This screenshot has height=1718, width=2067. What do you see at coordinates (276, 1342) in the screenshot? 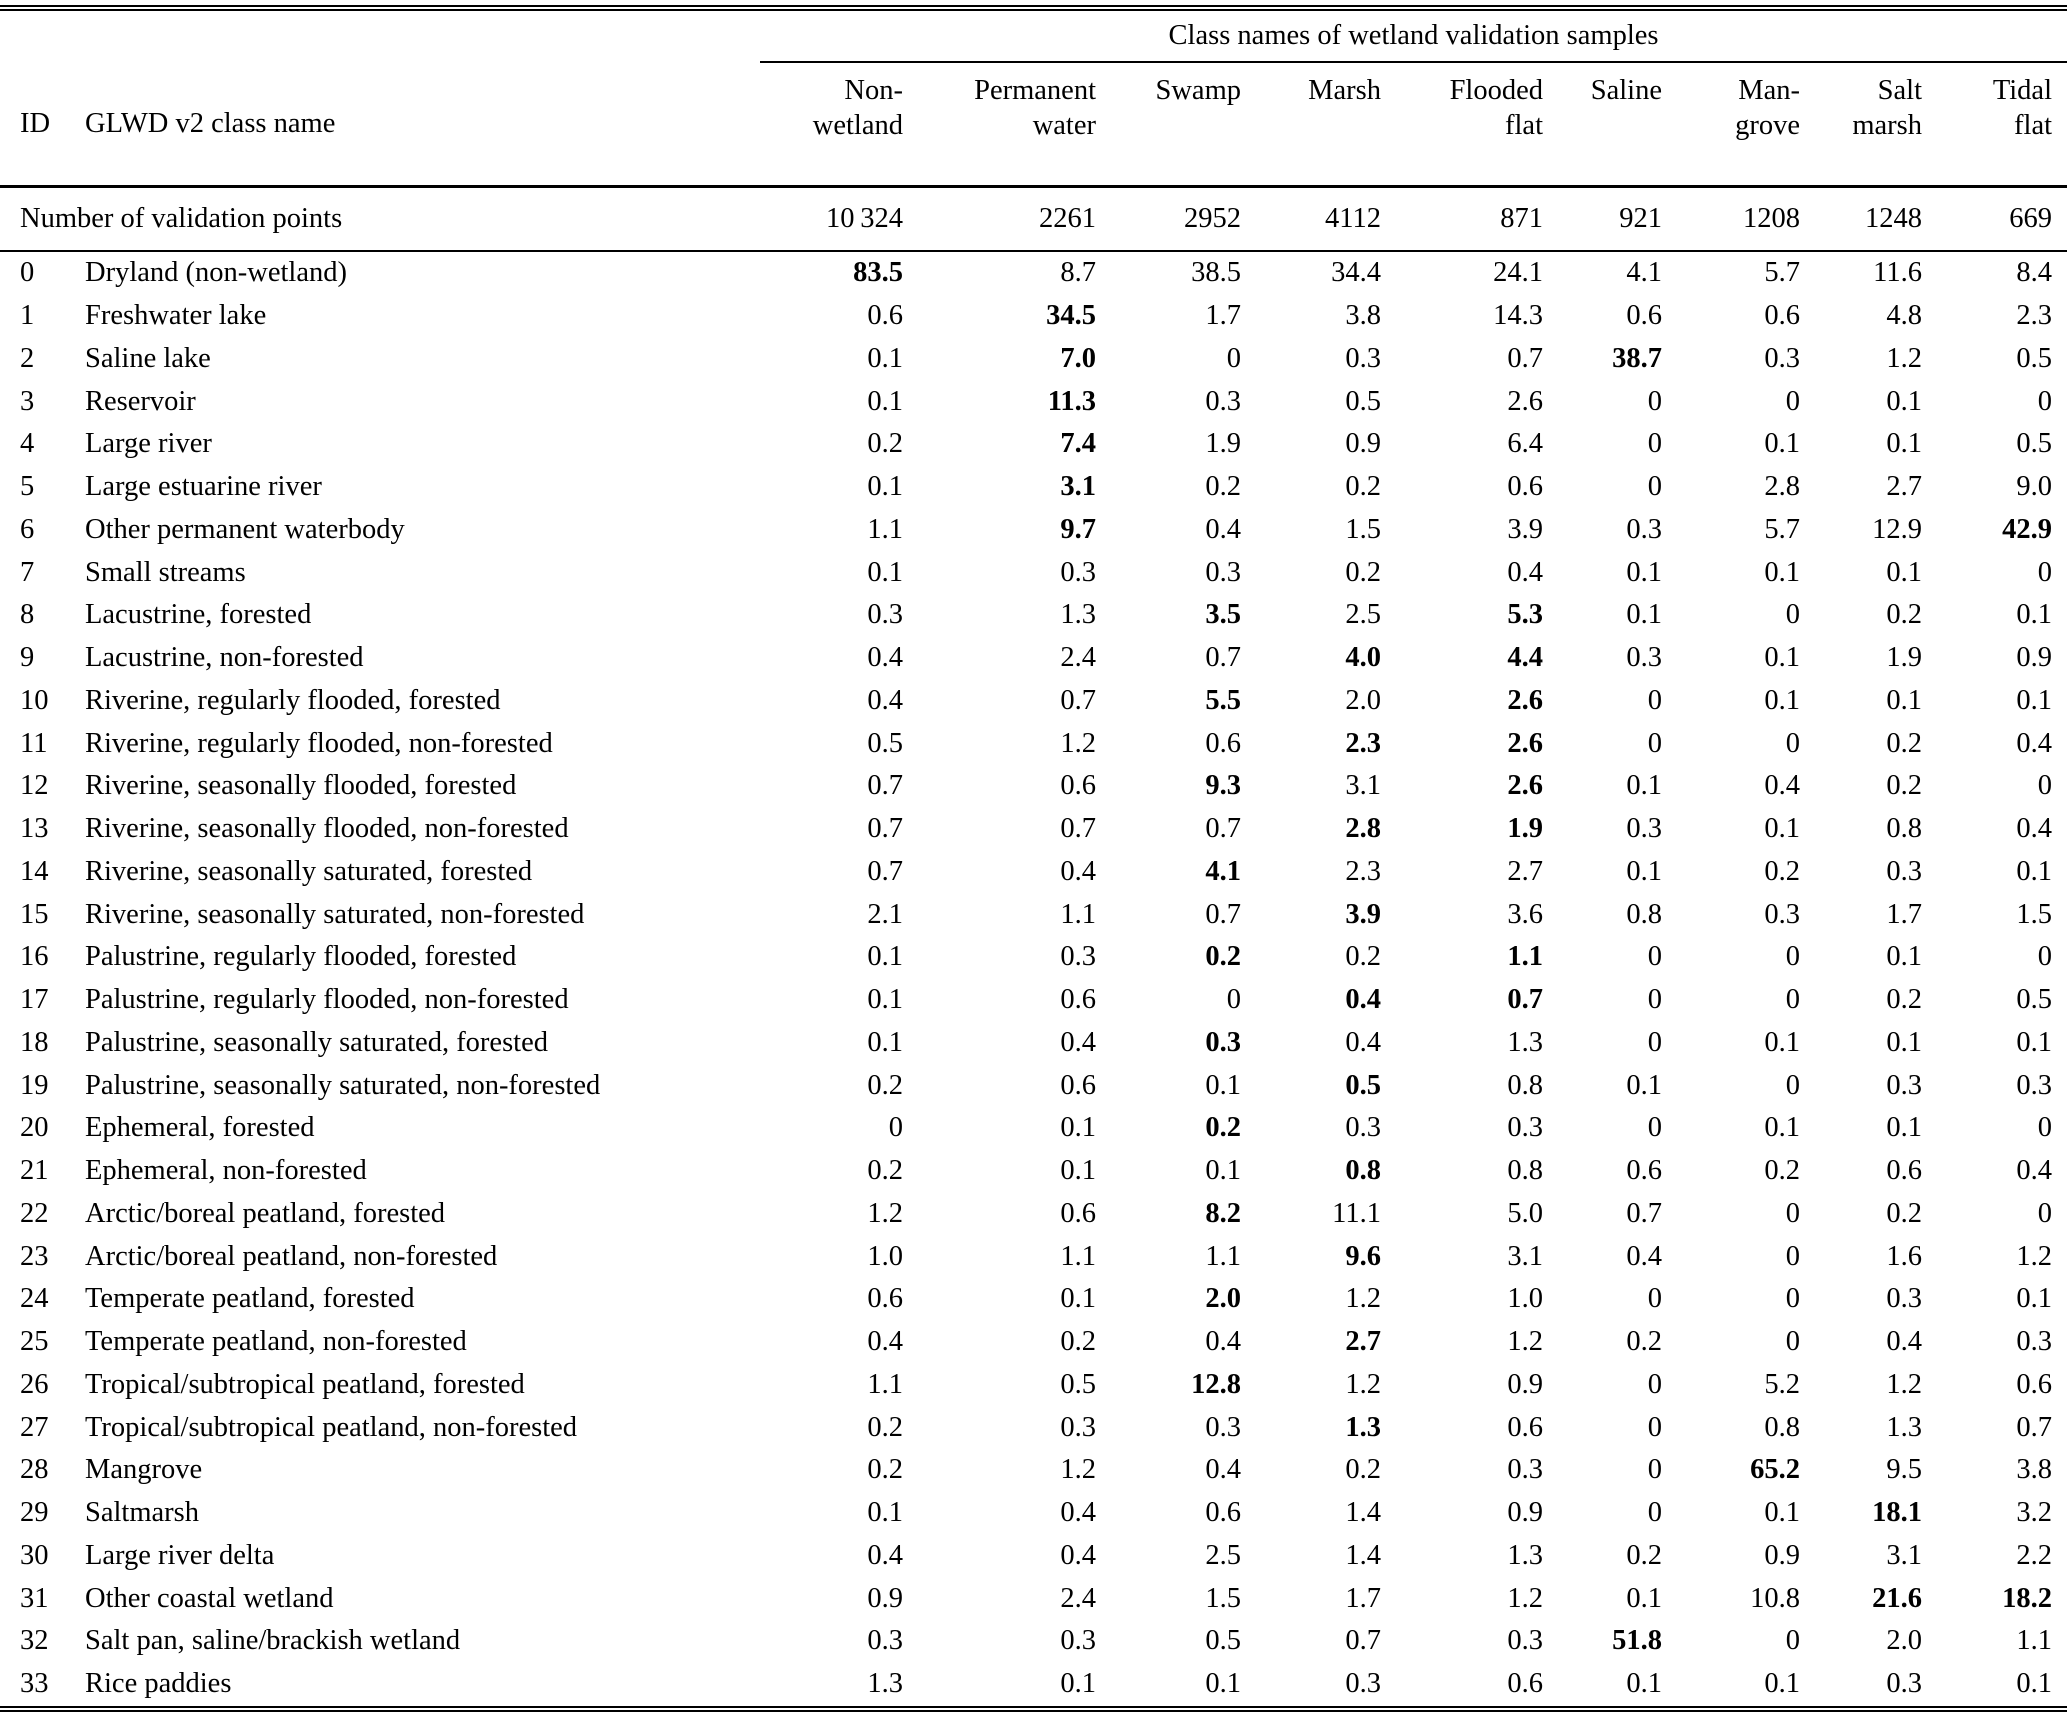
I see `row-class-name: Temperate peatland, non-forested` at bounding box center [276, 1342].